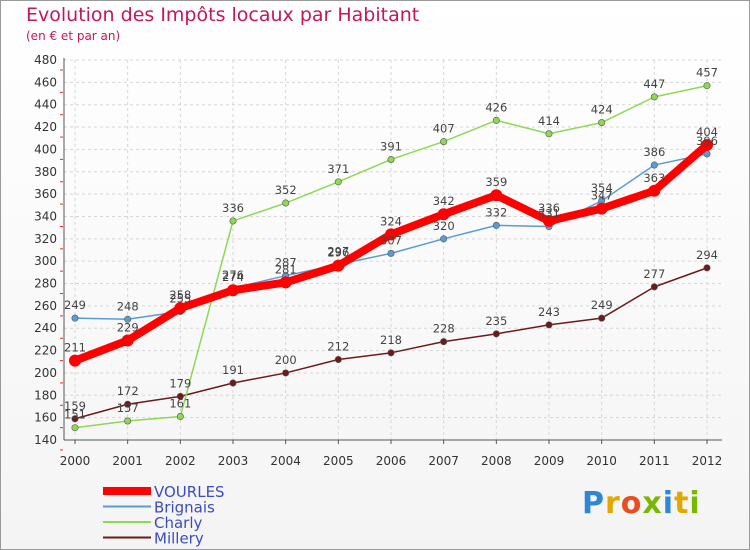 The width and height of the screenshot is (750, 550). Describe the element at coordinates (654, 274) in the screenshot. I see `data-label: 277` at that location.